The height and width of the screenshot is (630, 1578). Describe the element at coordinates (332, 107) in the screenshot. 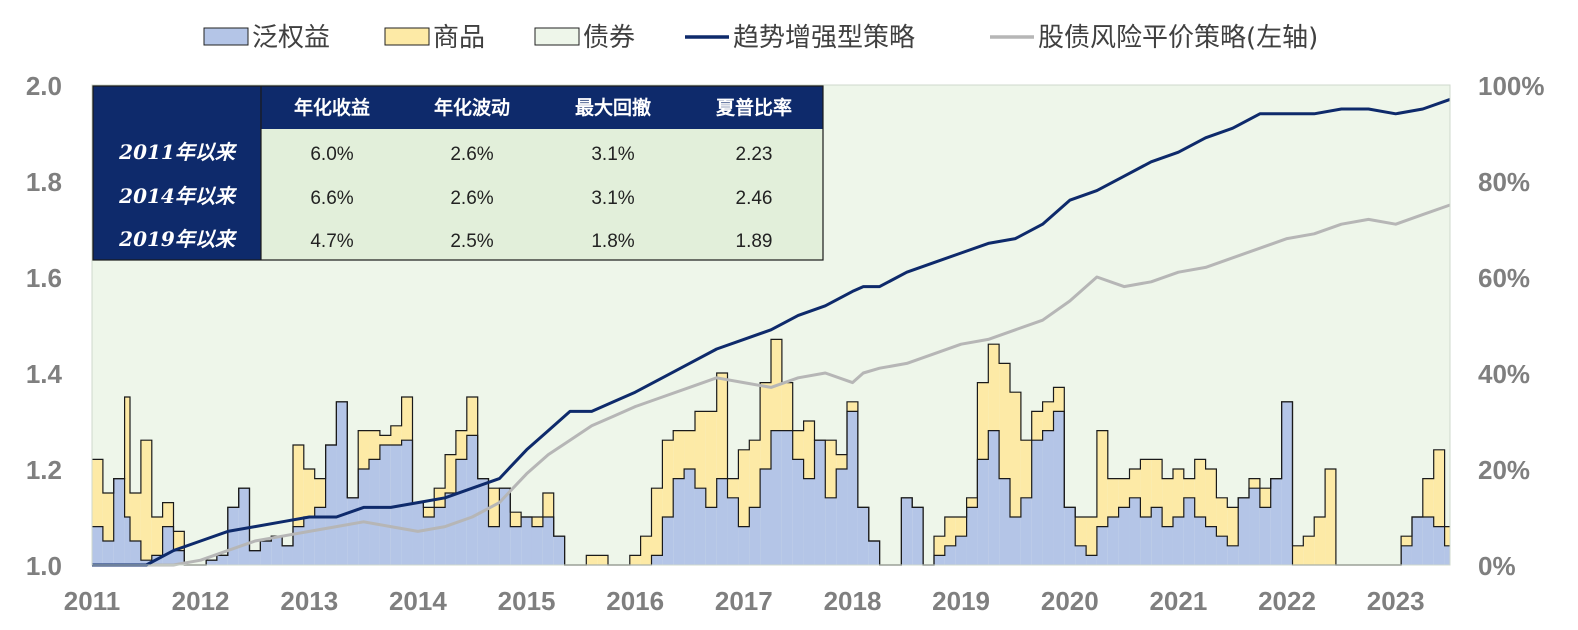

I see `stats-header-annual-return: 年化收益` at that location.